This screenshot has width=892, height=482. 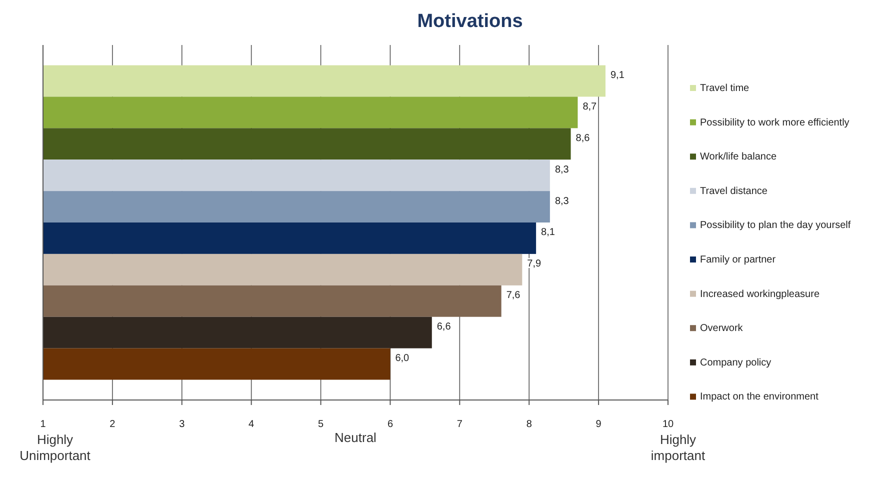 What do you see at coordinates (182, 424) in the screenshot?
I see `x-tick-label: 3` at bounding box center [182, 424].